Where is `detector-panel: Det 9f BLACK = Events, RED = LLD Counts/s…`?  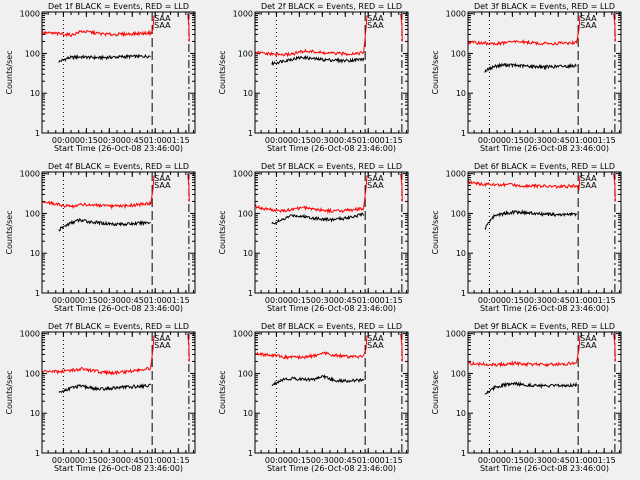
detector-panel: Det 9f BLACK = Events, RED = LLD Counts/s… is located at coordinates (526, 397).